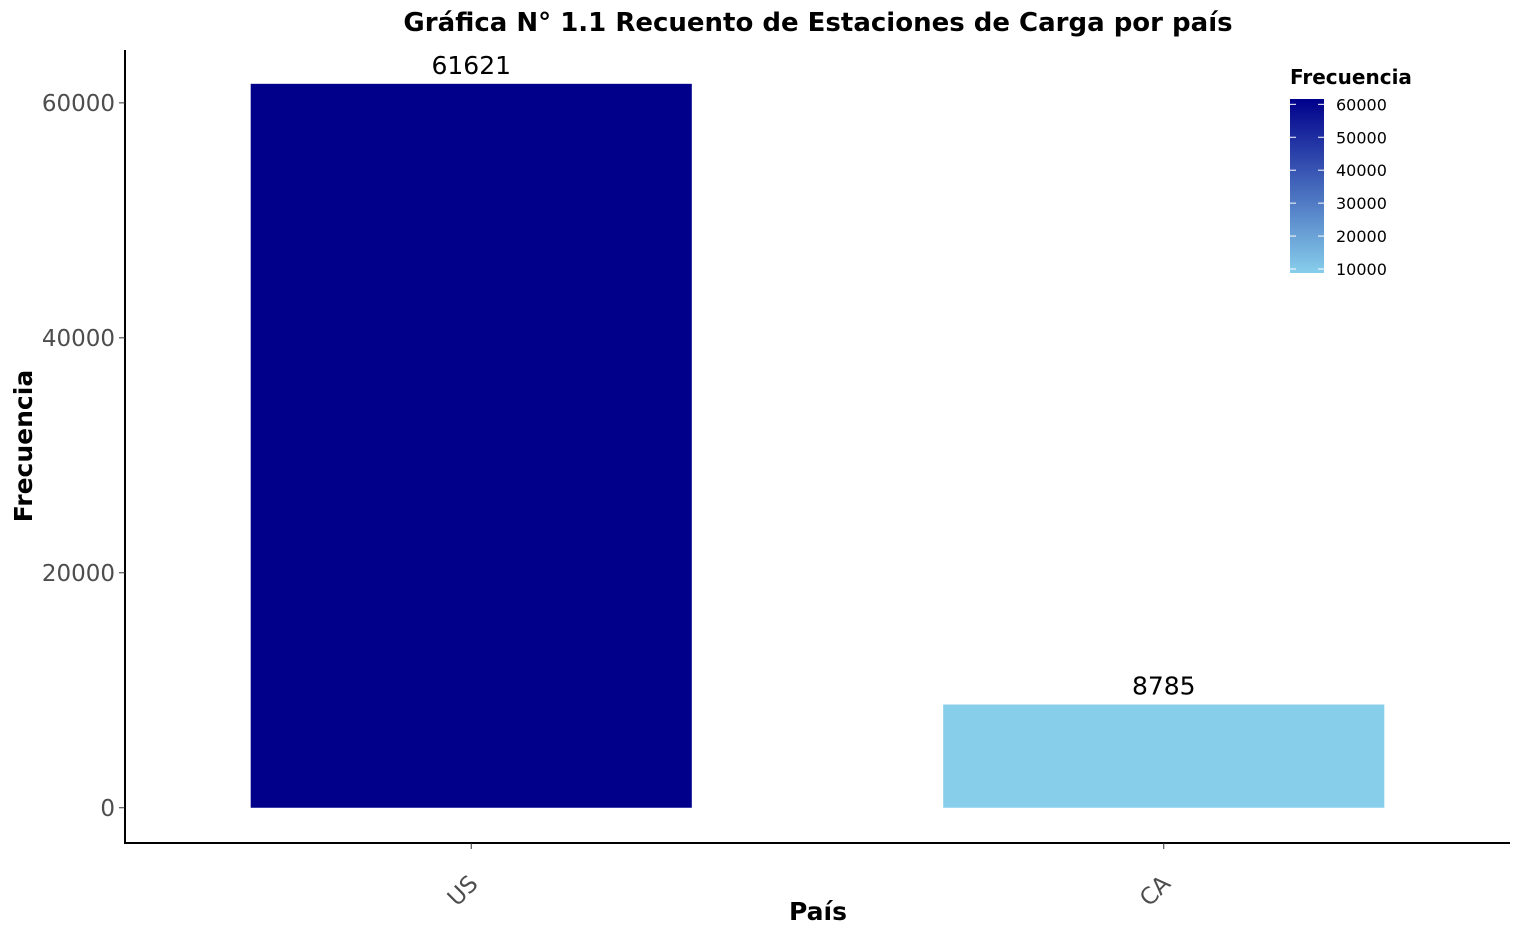 Image resolution: width=1522 pixels, height=939 pixels. What do you see at coordinates (78, 104) in the screenshot?
I see `y-tick-label: 60000` at bounding box center [78, 104].